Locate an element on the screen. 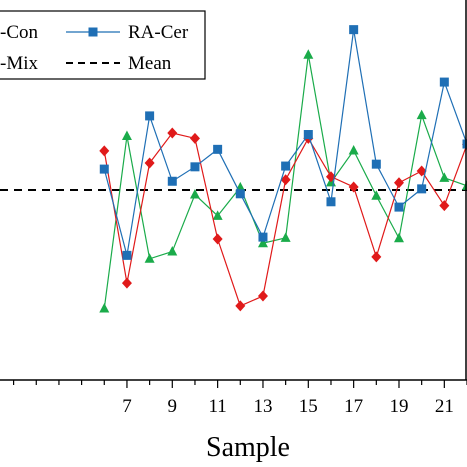 This screenshot has width=467, height=467. legend-label-ra-mix: -Mix is located at coordinates (19, 63).